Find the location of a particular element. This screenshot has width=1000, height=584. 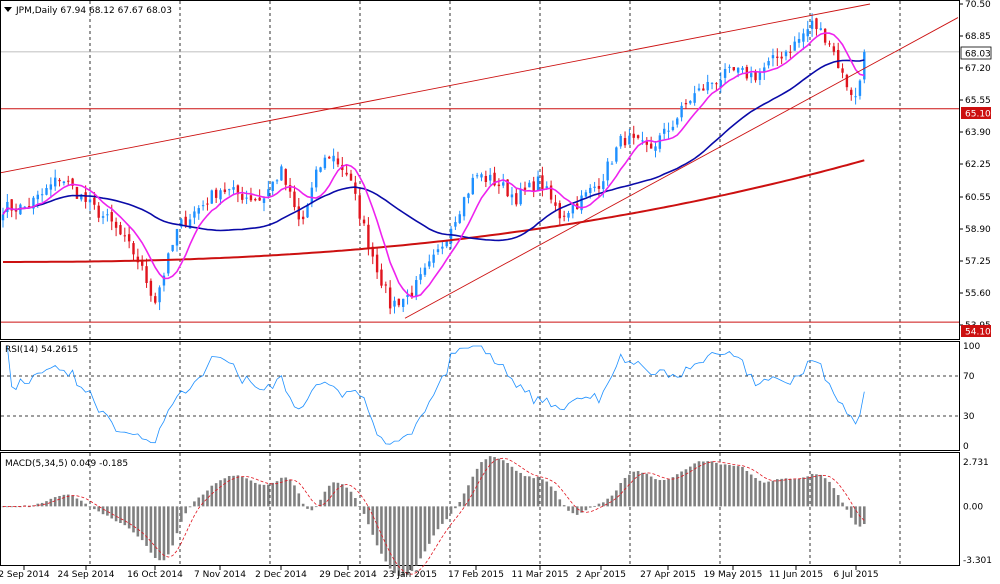

date-axis-label: 7 Nov 2014 is located at coordinates (220, 575).